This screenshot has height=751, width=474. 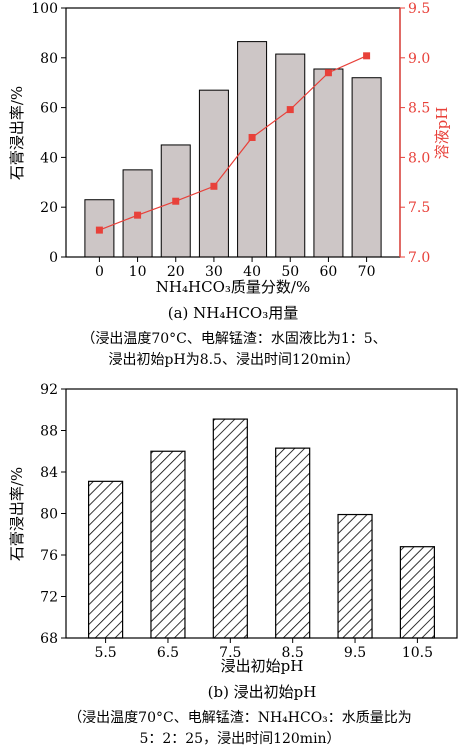 What do you see at coordinates (290, 272) in the screenshot?
I see `chart-a-x-tick-label: 50` at bounding box center [290, 272].